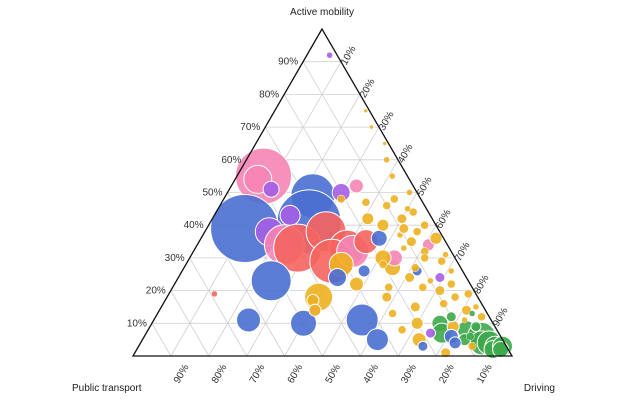 Image resolution: width=640 pixels, height=400 pixels. What do you see at coordinates (368, 88) in the screenshot?
I see `tick-label-driving: 20%` at bounding box center [368, 88].